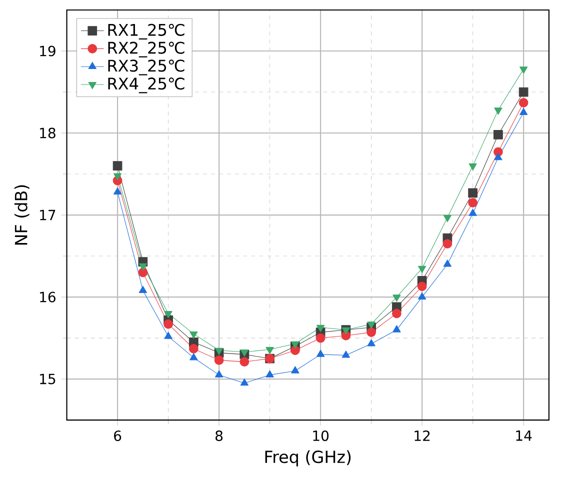  I want to click on y-axis-title: NF (dB), so click(22, 215).